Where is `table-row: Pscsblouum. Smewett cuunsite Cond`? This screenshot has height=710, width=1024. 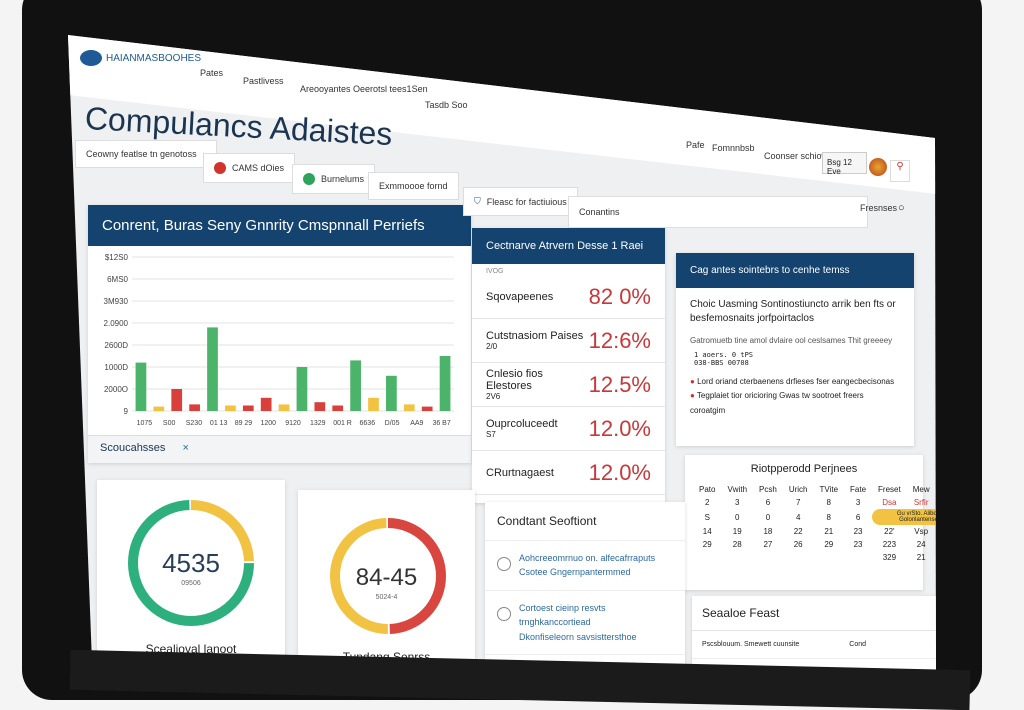
table-row: Pscsblouum. Smewett cuunsite Cond is located at coordinates (814, 645).